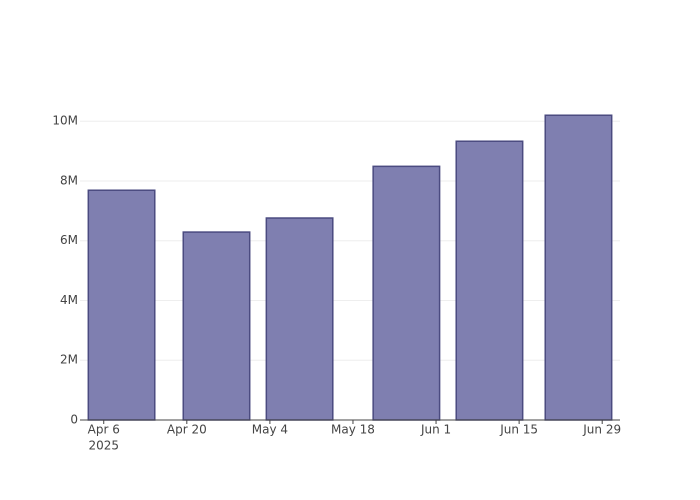  Describe the element at coordinates (187, 430) in the screenshot. I see `x-tick-label: Apr 20` at that location.